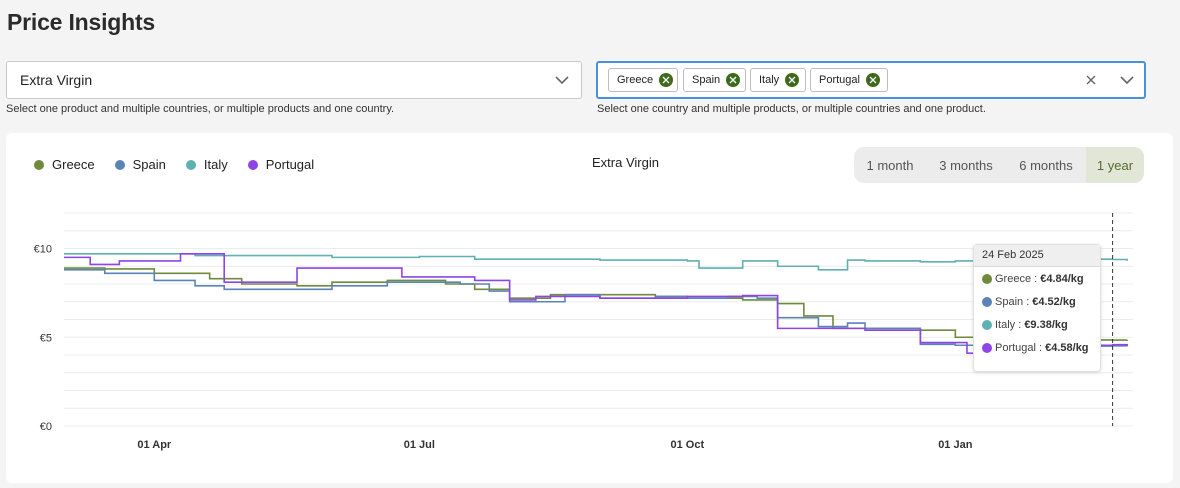 The width and height of the screenshot is (1180, 488). Describe the element at coordinates (1062, 278) in the screenshot. I see `tooltip-price: €4.84/kg` at that location.